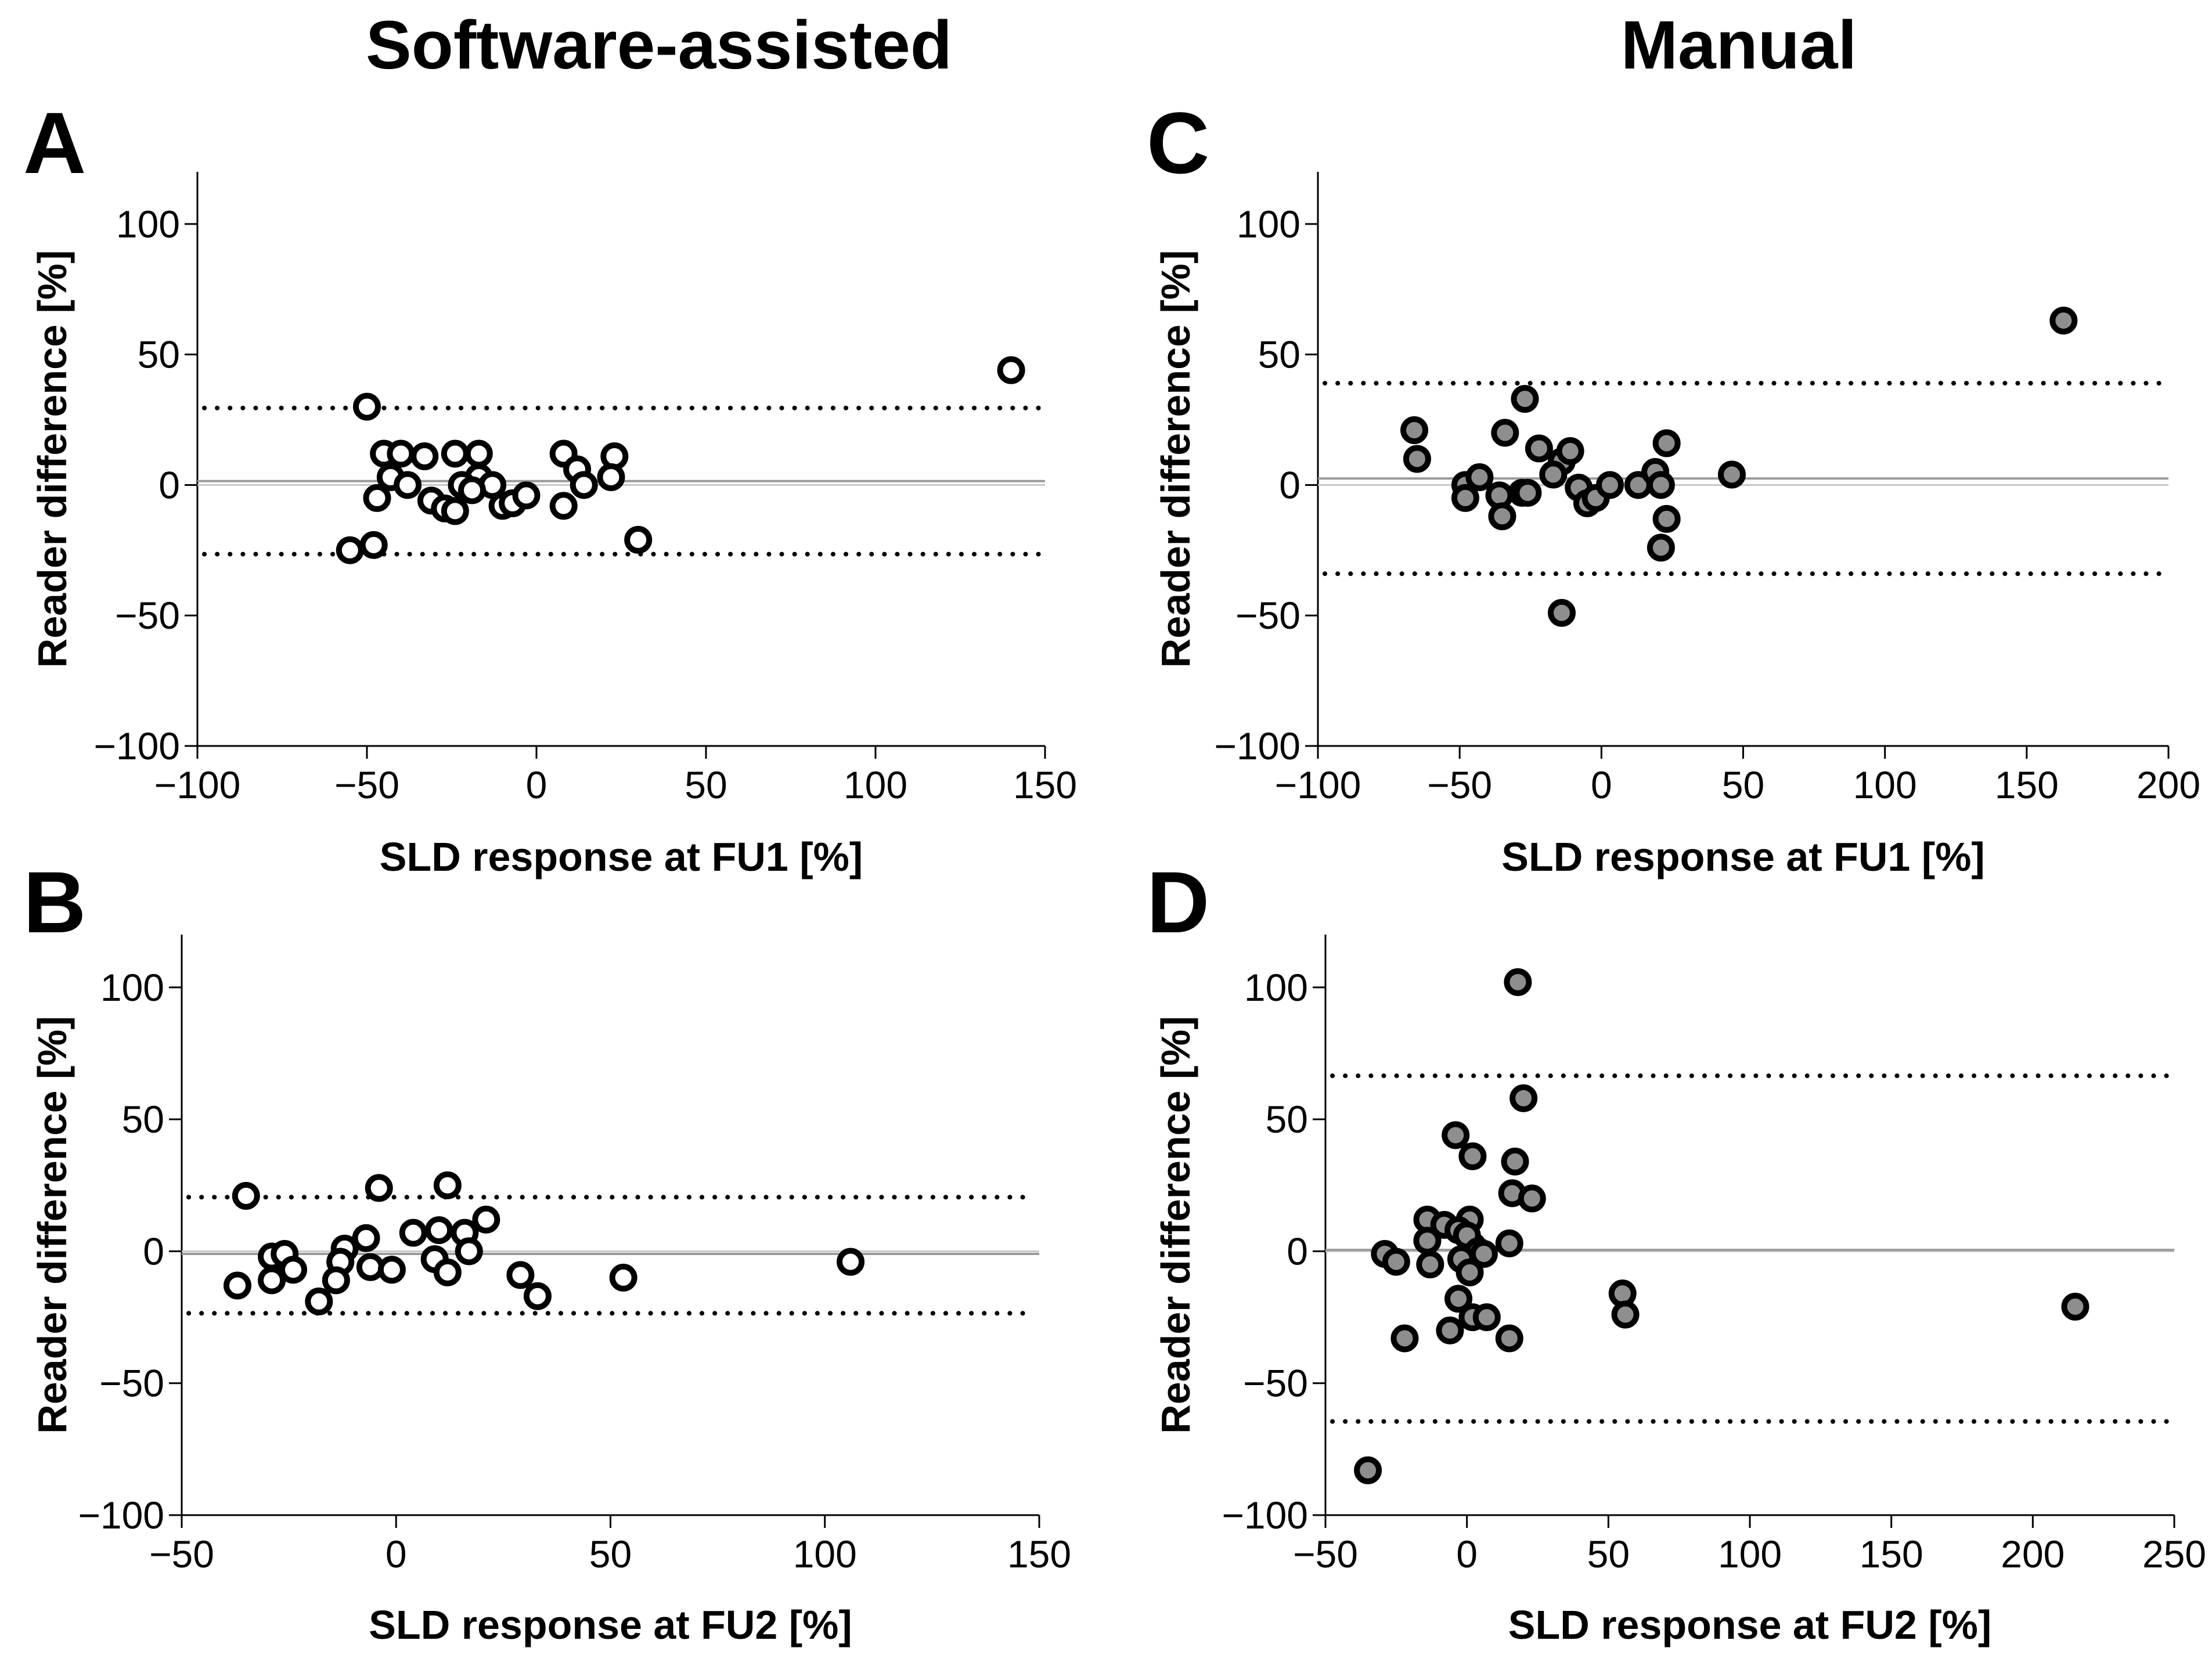  What do you see at coordinates (825, 1555) in the screenshot?
I see `panel-b-x-tick-label: 100` at bounding box center [825, 1555].